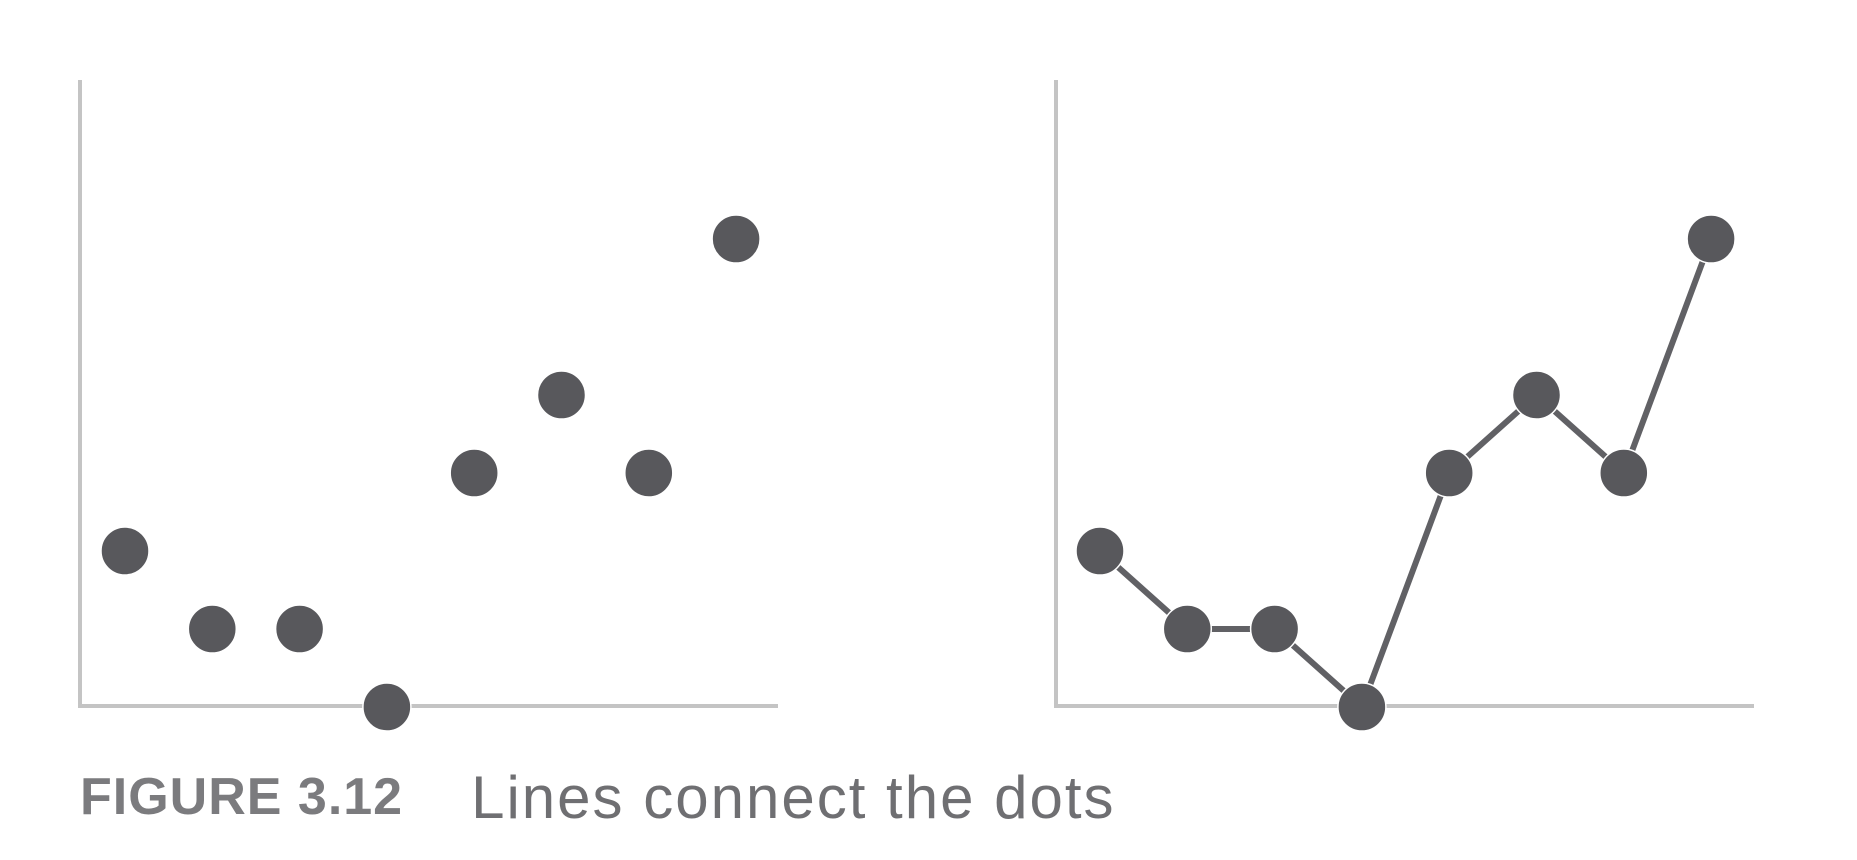  I want to click on figure-number: FIGURE 3.12, so click(242, 797).